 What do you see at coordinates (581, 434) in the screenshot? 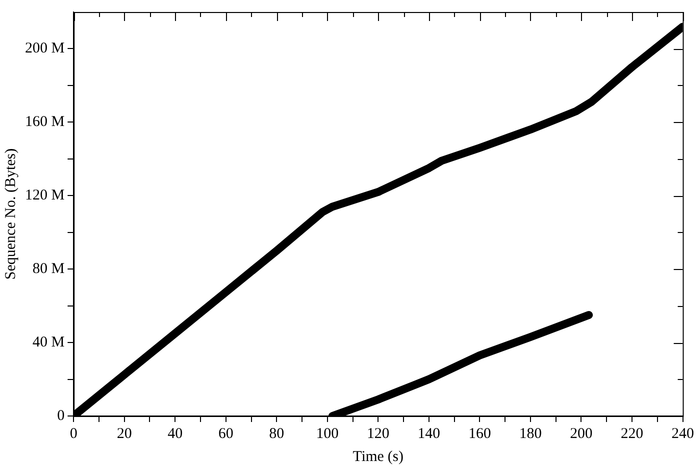
I see `x-tick-label: 200` at bounding box center [581, 434].